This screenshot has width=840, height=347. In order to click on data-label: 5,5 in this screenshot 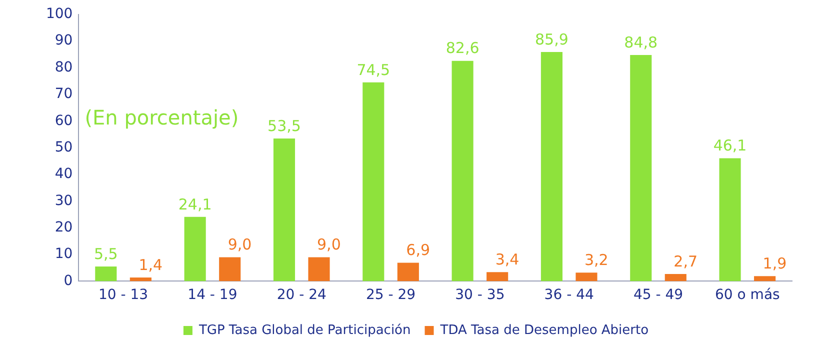, I will do `click(106, 253)`.